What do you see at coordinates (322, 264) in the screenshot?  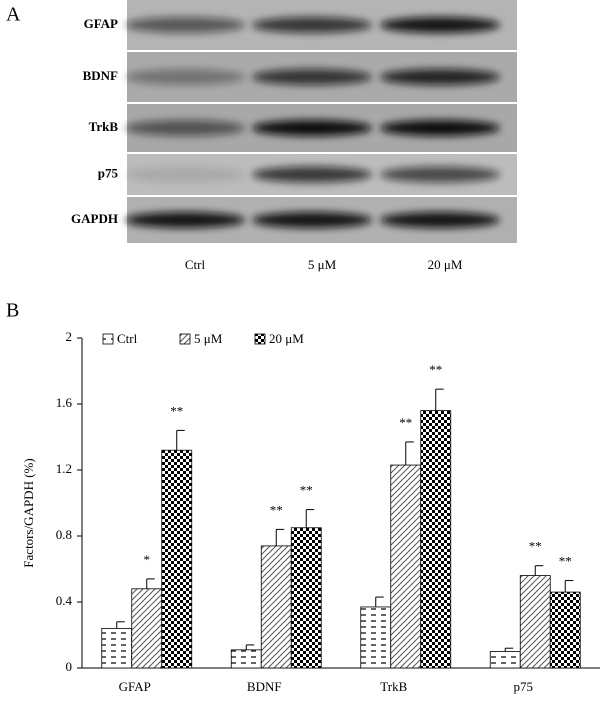 I see `lane-label: 5 μM` at bounding box center [322, 264].